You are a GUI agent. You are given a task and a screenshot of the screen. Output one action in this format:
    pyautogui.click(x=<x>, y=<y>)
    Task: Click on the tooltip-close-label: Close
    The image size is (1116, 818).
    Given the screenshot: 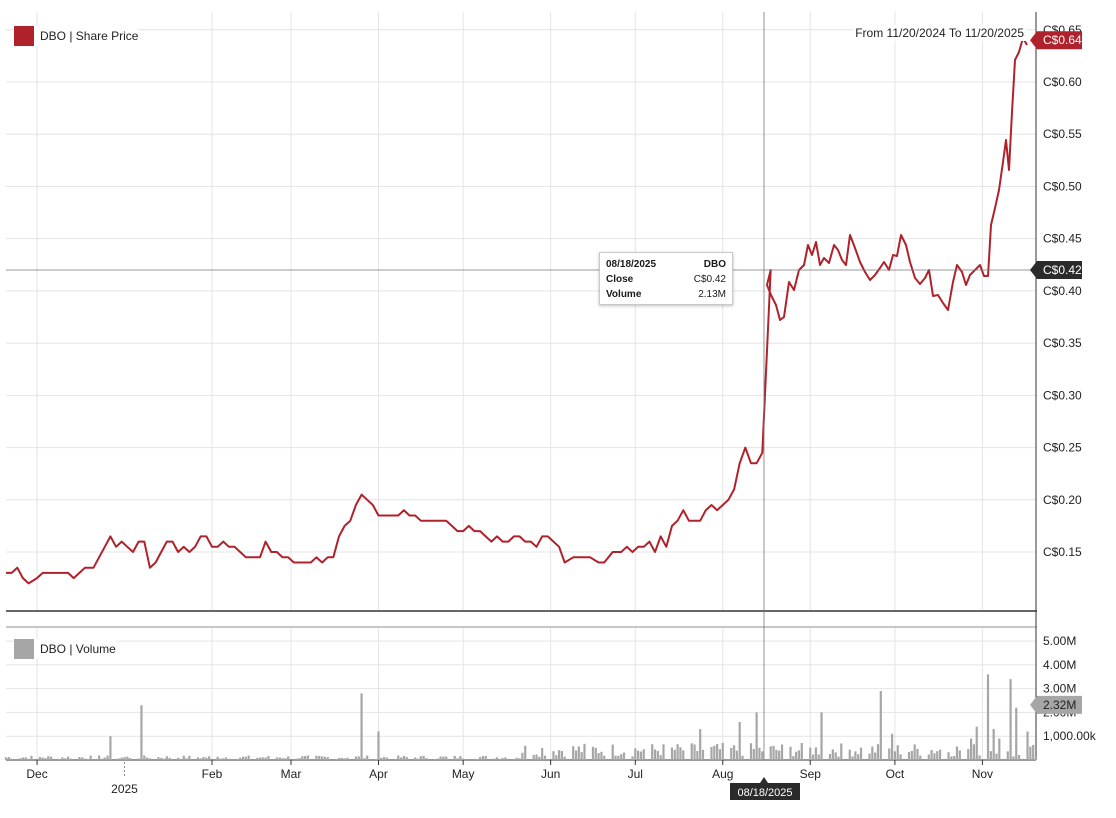 What is the action you would take?
    pyautogui.click(x=620, y=279)
    